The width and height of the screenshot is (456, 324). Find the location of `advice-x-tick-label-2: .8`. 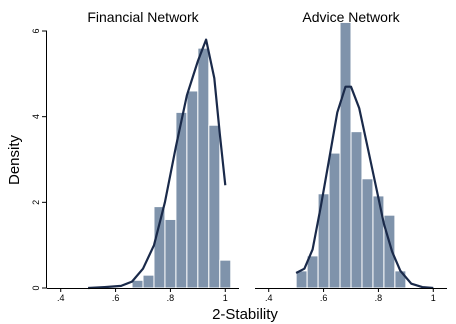

advice-x-tick-label-2: .8 is located at coordinates (379, 298).